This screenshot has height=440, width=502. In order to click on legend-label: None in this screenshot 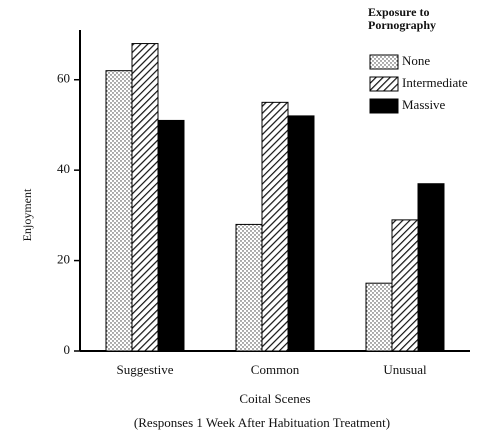, I will do `click(416, 60)`.